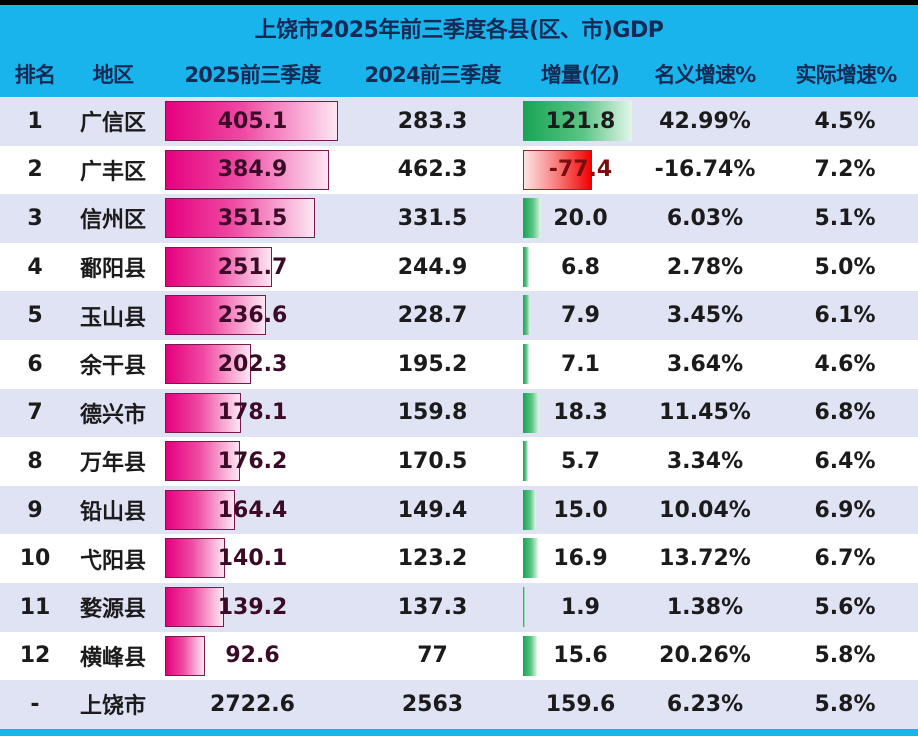 The image size is (918, 736). What do you see at coordinates (252, 656) in the screenshot?
I see `gdp-2025-cell: 92.6` at bounding box center [252, 656].